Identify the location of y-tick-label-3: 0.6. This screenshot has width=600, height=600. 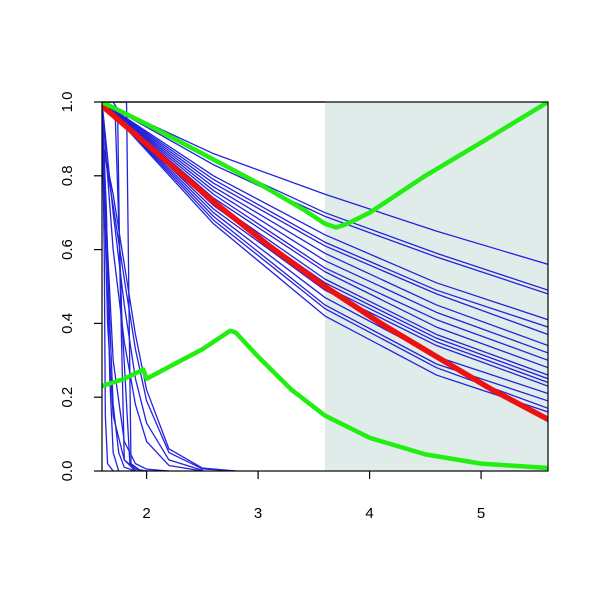
(67, 249).